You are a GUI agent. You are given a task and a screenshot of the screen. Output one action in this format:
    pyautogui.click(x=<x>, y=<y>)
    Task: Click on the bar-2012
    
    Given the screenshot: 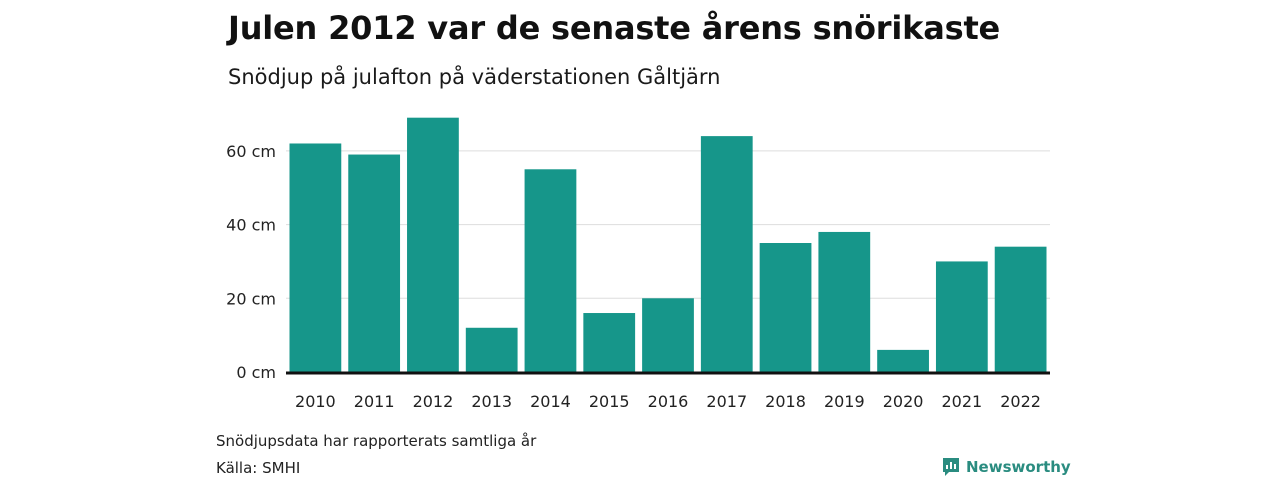 What is the action you would take?
    pyautogui.click(x=433, y=244)
    